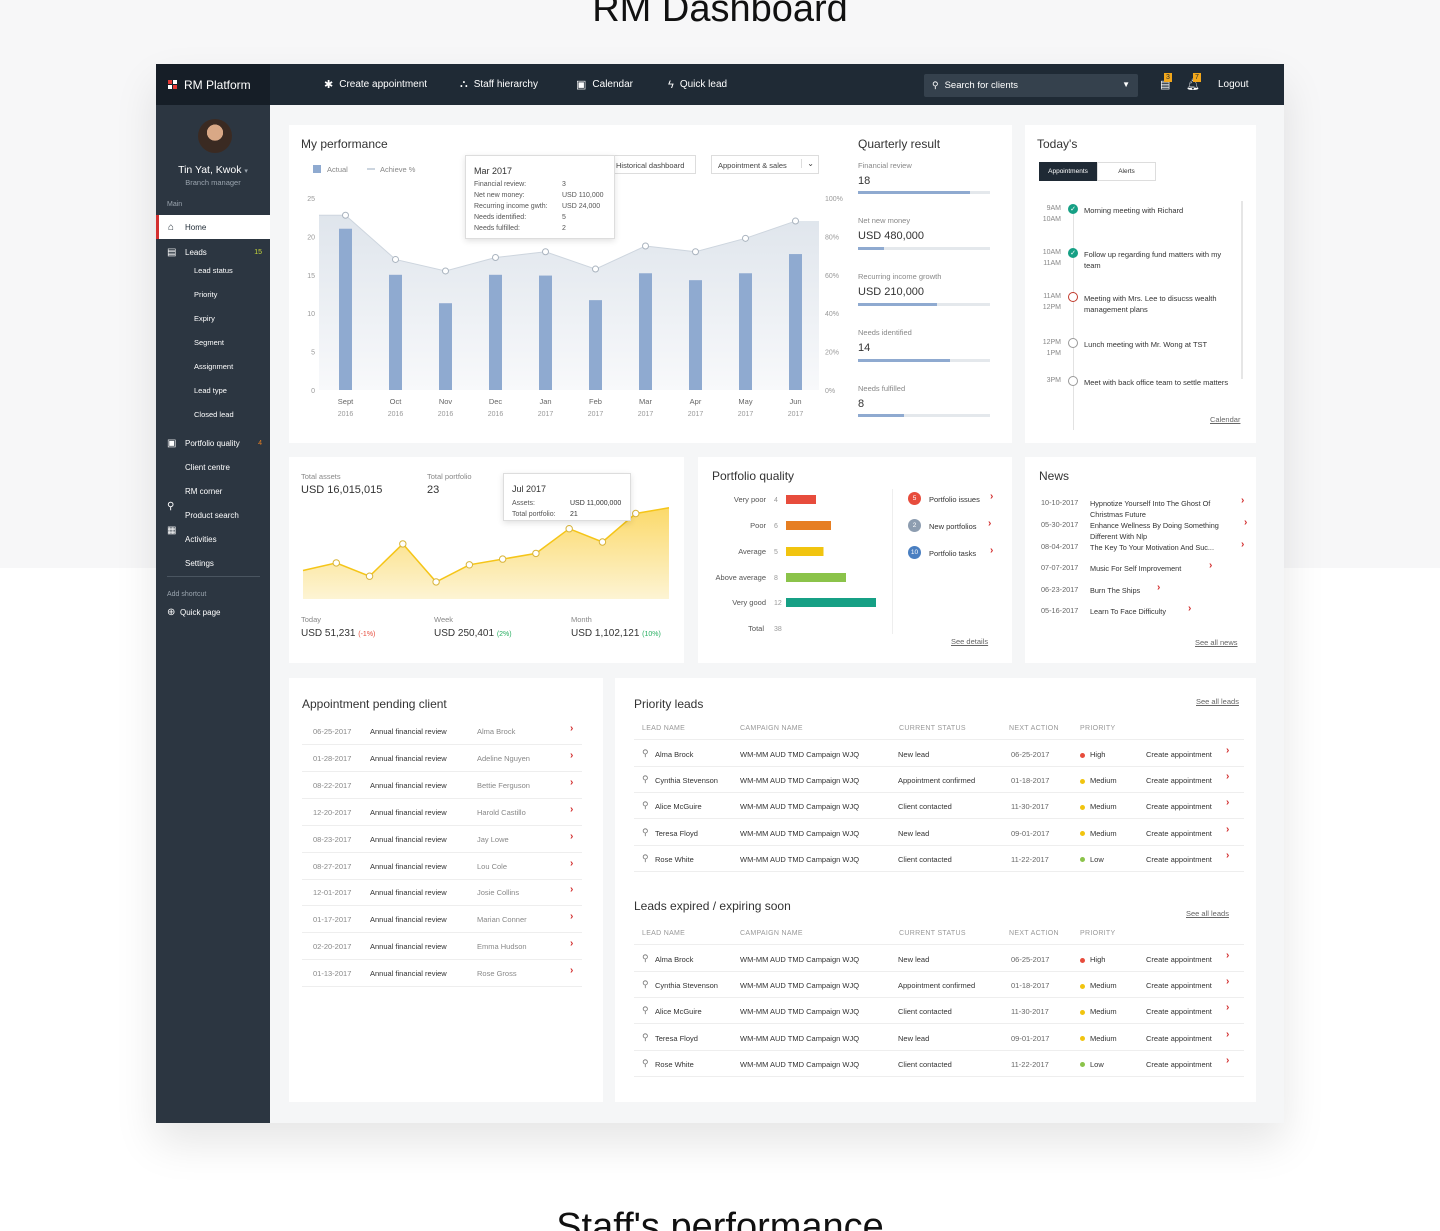 The height and width of the screenshot is (1231, 1440). What do you see at coordinates (1165, 85) in the screenshot?
I see `notification-icon: ▤` at bounding box center [1165, 85].